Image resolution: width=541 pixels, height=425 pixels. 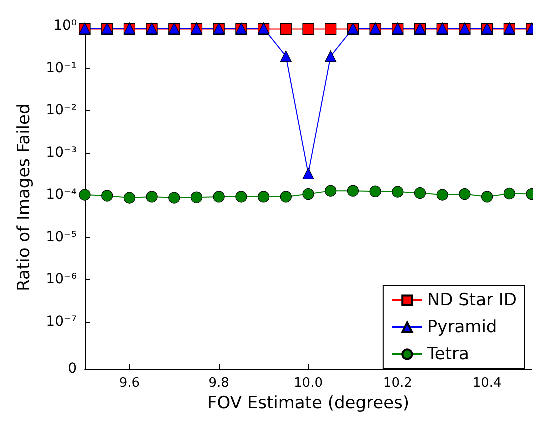 I want to click on x-tick-label: 9.6, so click(x=129, y=384).